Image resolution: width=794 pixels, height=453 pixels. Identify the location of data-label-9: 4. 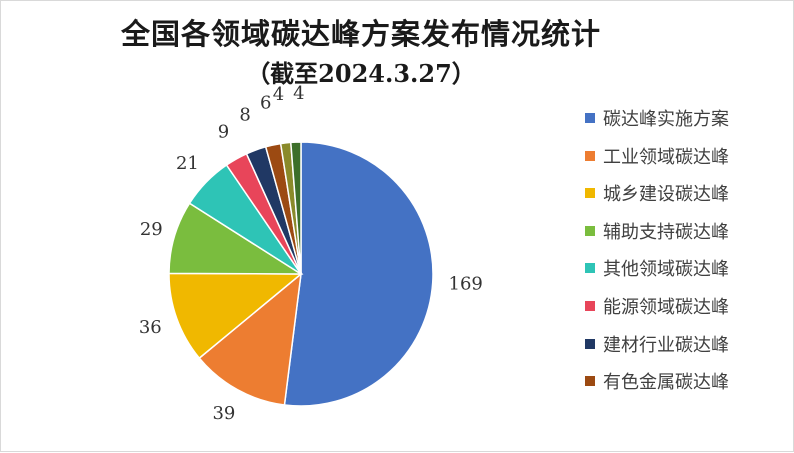
(278, 94).